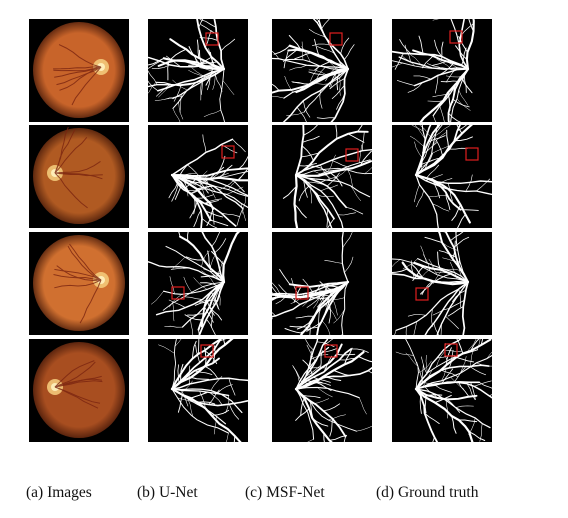 Image resolution: width=568 pixels, height=518 pixels. What do you see at coordinates (59, 492) in the screenshot?
I see `caption-images: (a) Images` at bounding box center [59, 492].